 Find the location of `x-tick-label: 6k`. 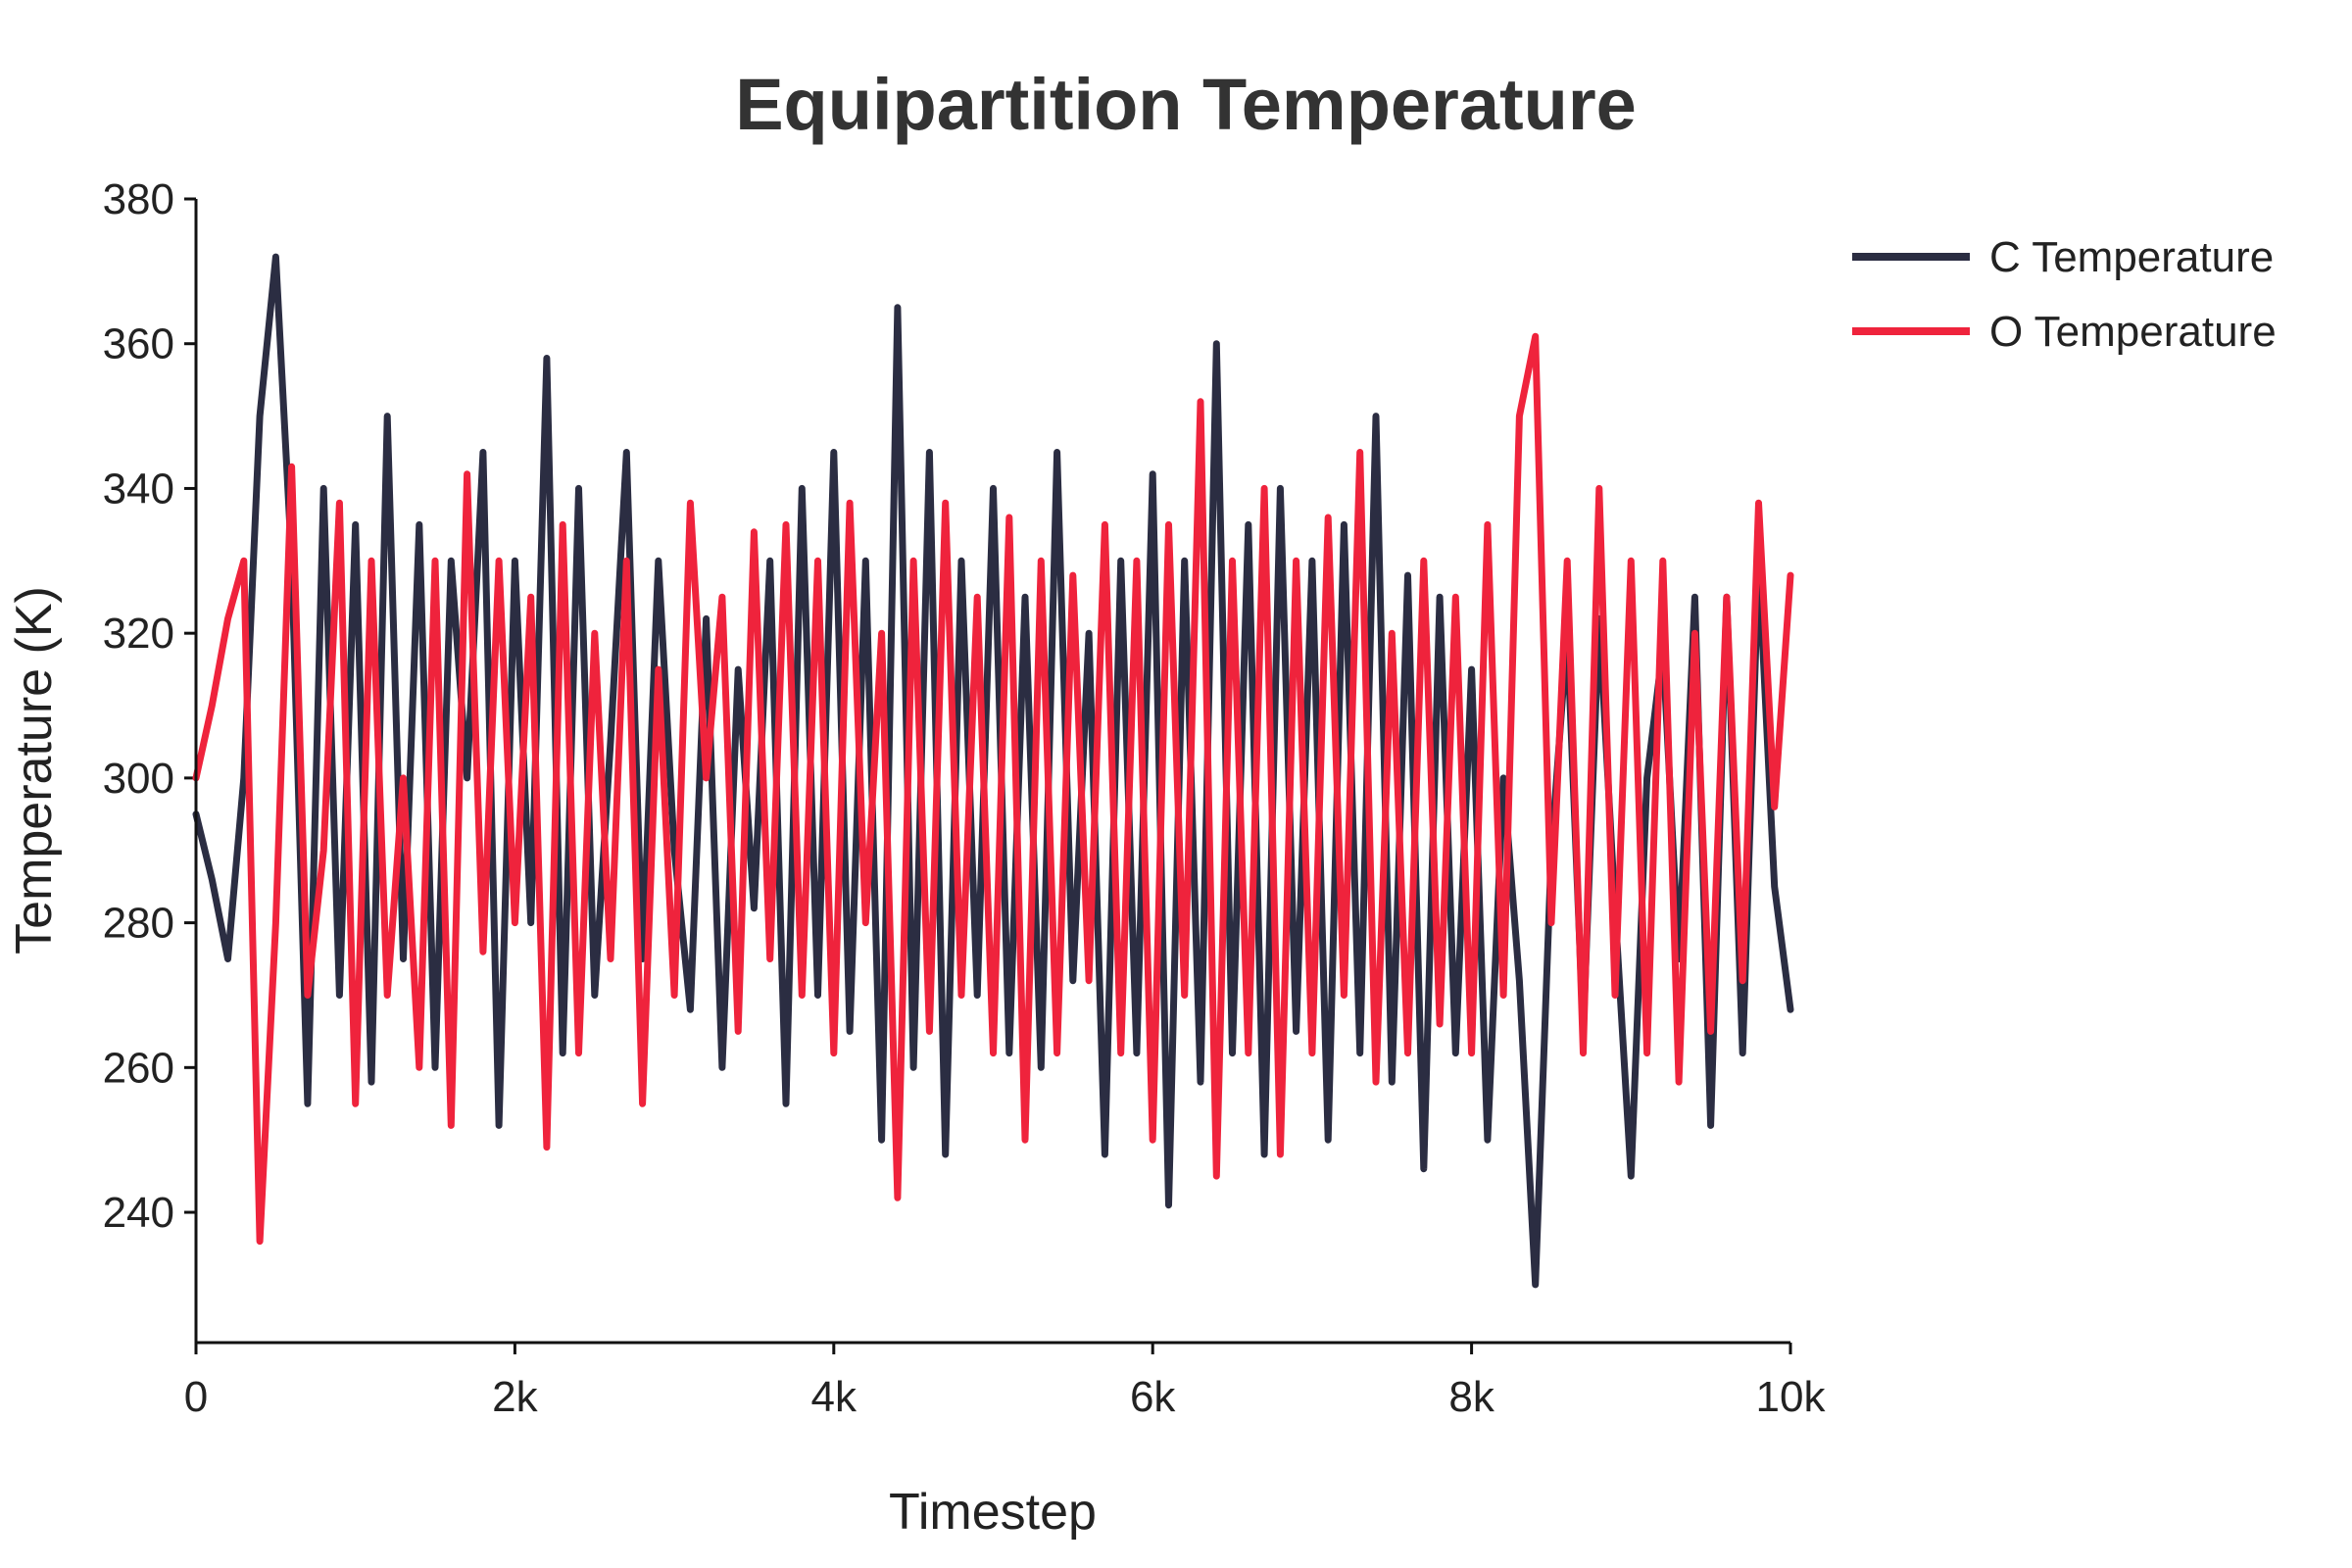

x-tick-label: 6k is located at coordinates (1153, 1397).